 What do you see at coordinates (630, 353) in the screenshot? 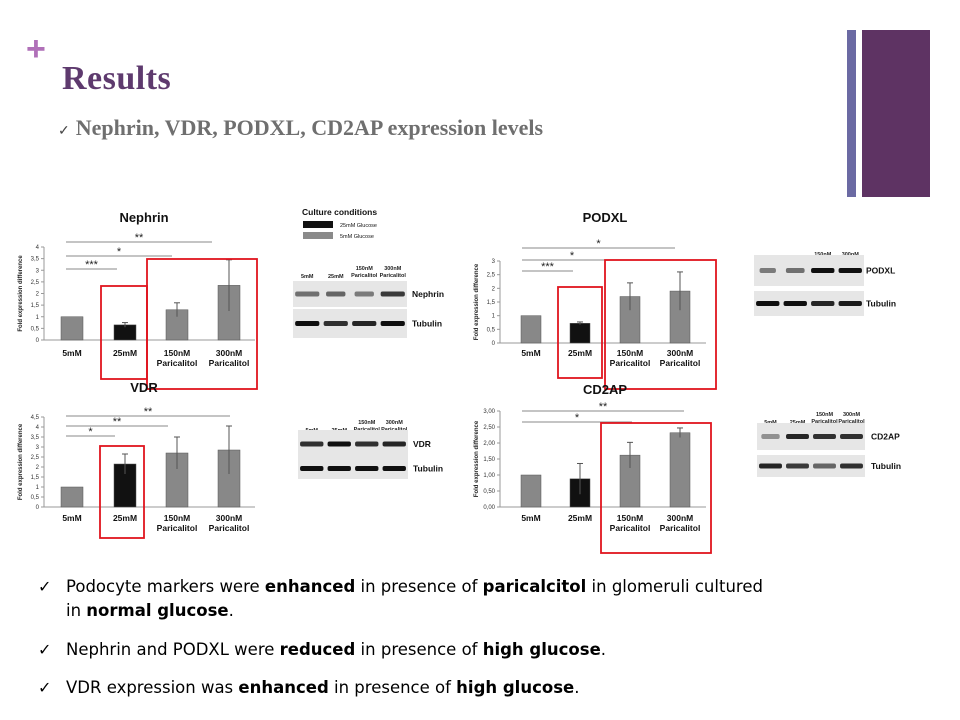
I see `podxl-x-label: 150nM` at bounding box center [630, 353].